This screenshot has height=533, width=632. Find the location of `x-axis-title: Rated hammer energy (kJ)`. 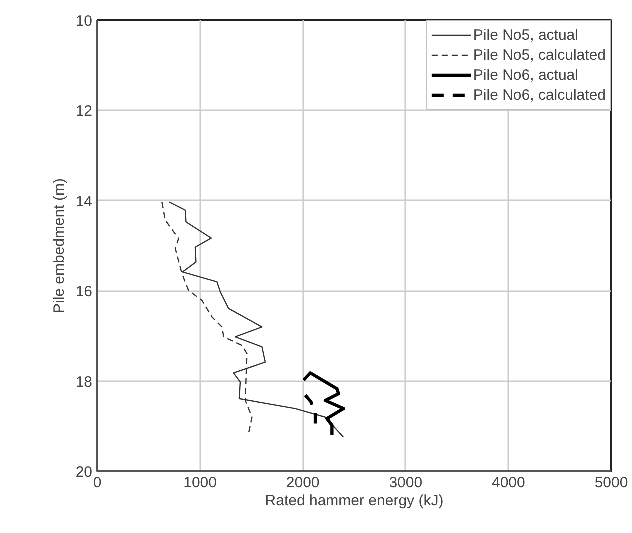

x-axis-title: Rated hammer energy (kJ) is located at coordinates (354, 501).